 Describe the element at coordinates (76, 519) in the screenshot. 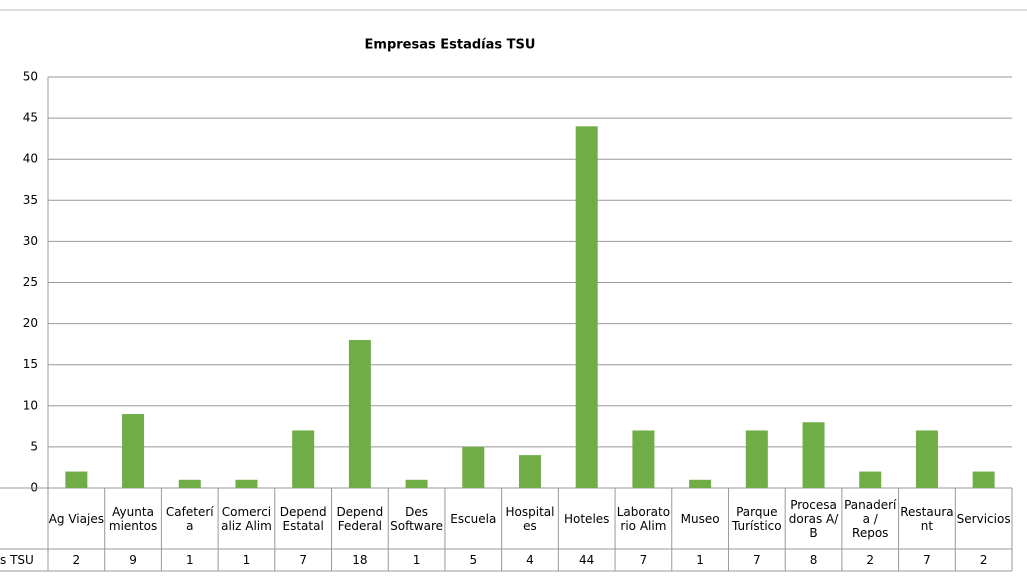

I see `x-tick-label: Ag Viajes` at that location.